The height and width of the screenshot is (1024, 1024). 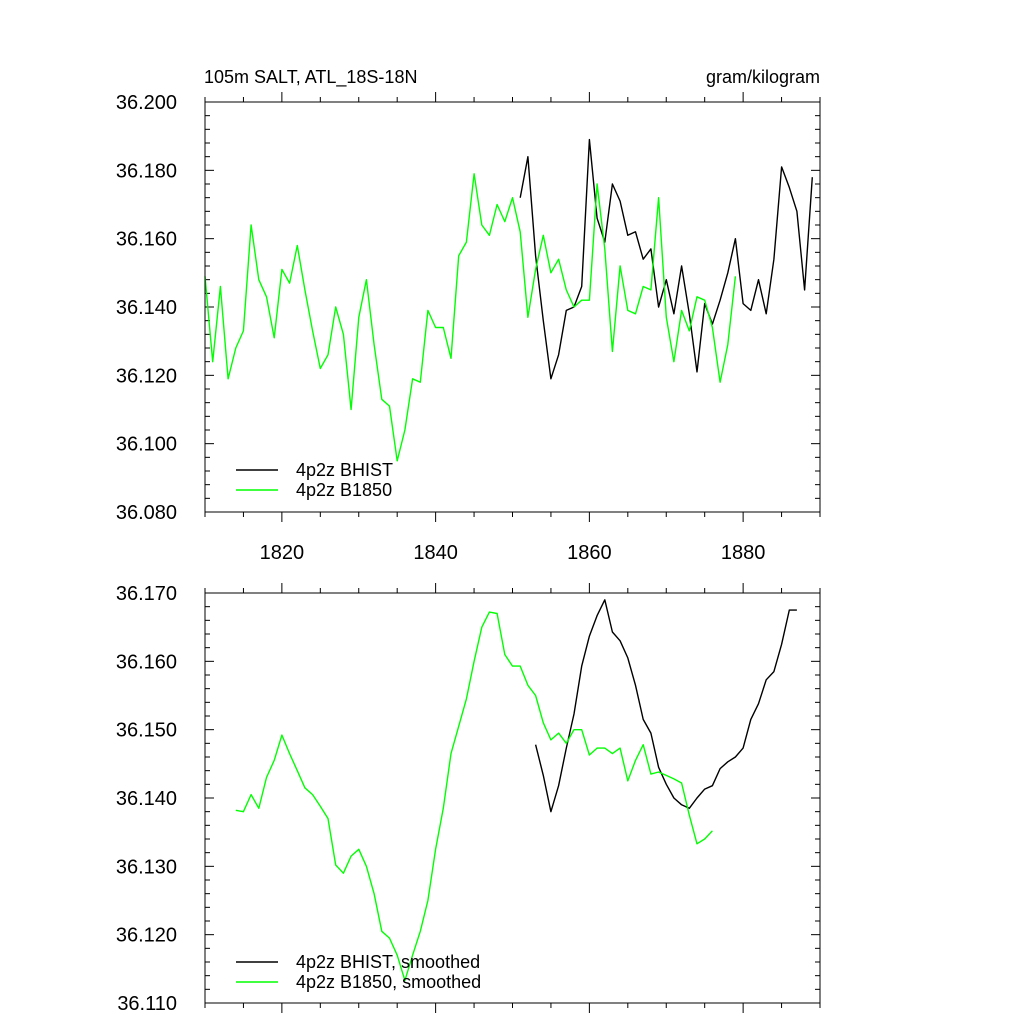 What do you see at coordinates (146, 594) in the screenshot?
I see `y-tick-label: 36.170` at bounding box center [146, 594].